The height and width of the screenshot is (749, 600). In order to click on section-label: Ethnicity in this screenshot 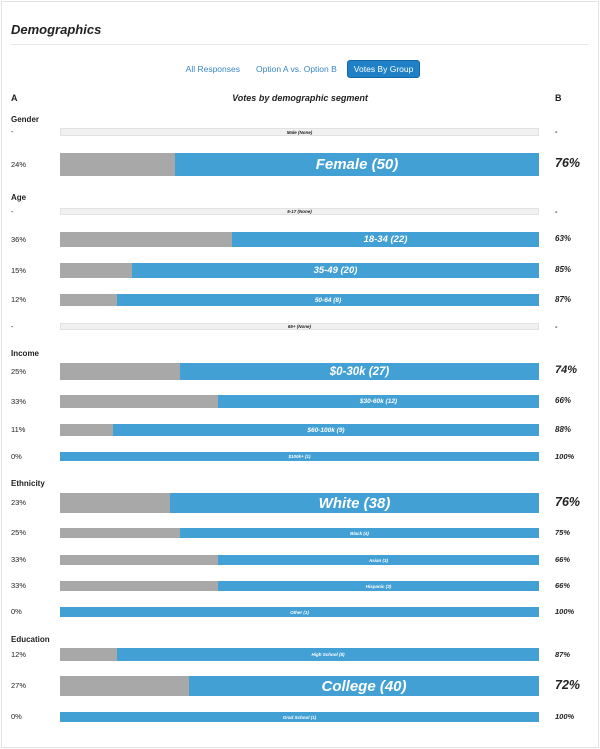, I will do `click(28, 483)`.